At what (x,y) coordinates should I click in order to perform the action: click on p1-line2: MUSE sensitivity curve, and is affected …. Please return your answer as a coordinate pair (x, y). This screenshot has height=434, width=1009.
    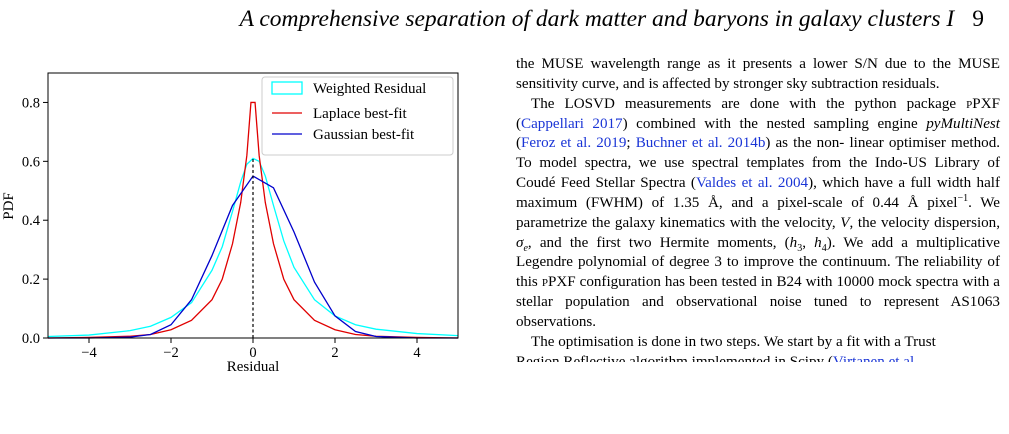
    Looking at the image, I should click on (758, 74).